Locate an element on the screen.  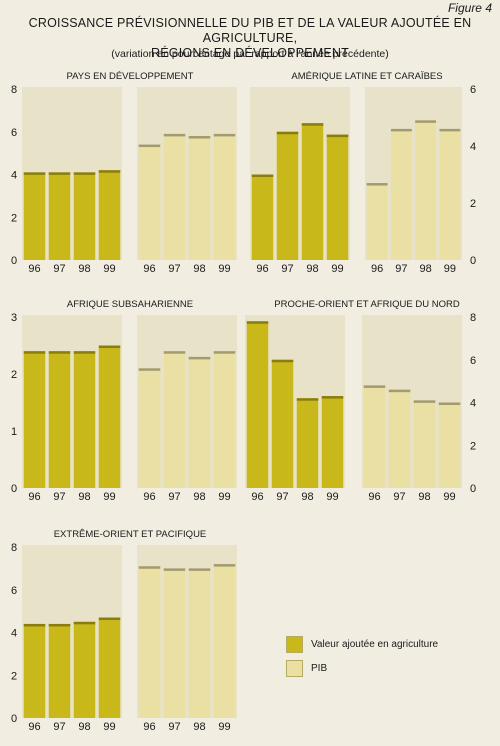
chart3-xtick-agri-97: 97 is located at coordinates (59, 497).